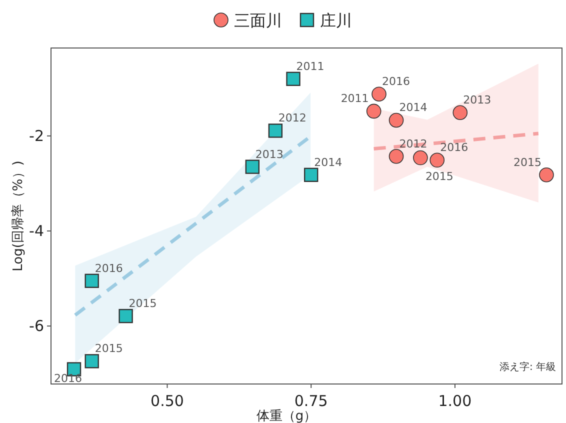 The height and width of the screenshot is (423, 566). Describe the element at coordinates (455, 401) in the screenshot. I see `x-tick-label: 1.00` at that location.